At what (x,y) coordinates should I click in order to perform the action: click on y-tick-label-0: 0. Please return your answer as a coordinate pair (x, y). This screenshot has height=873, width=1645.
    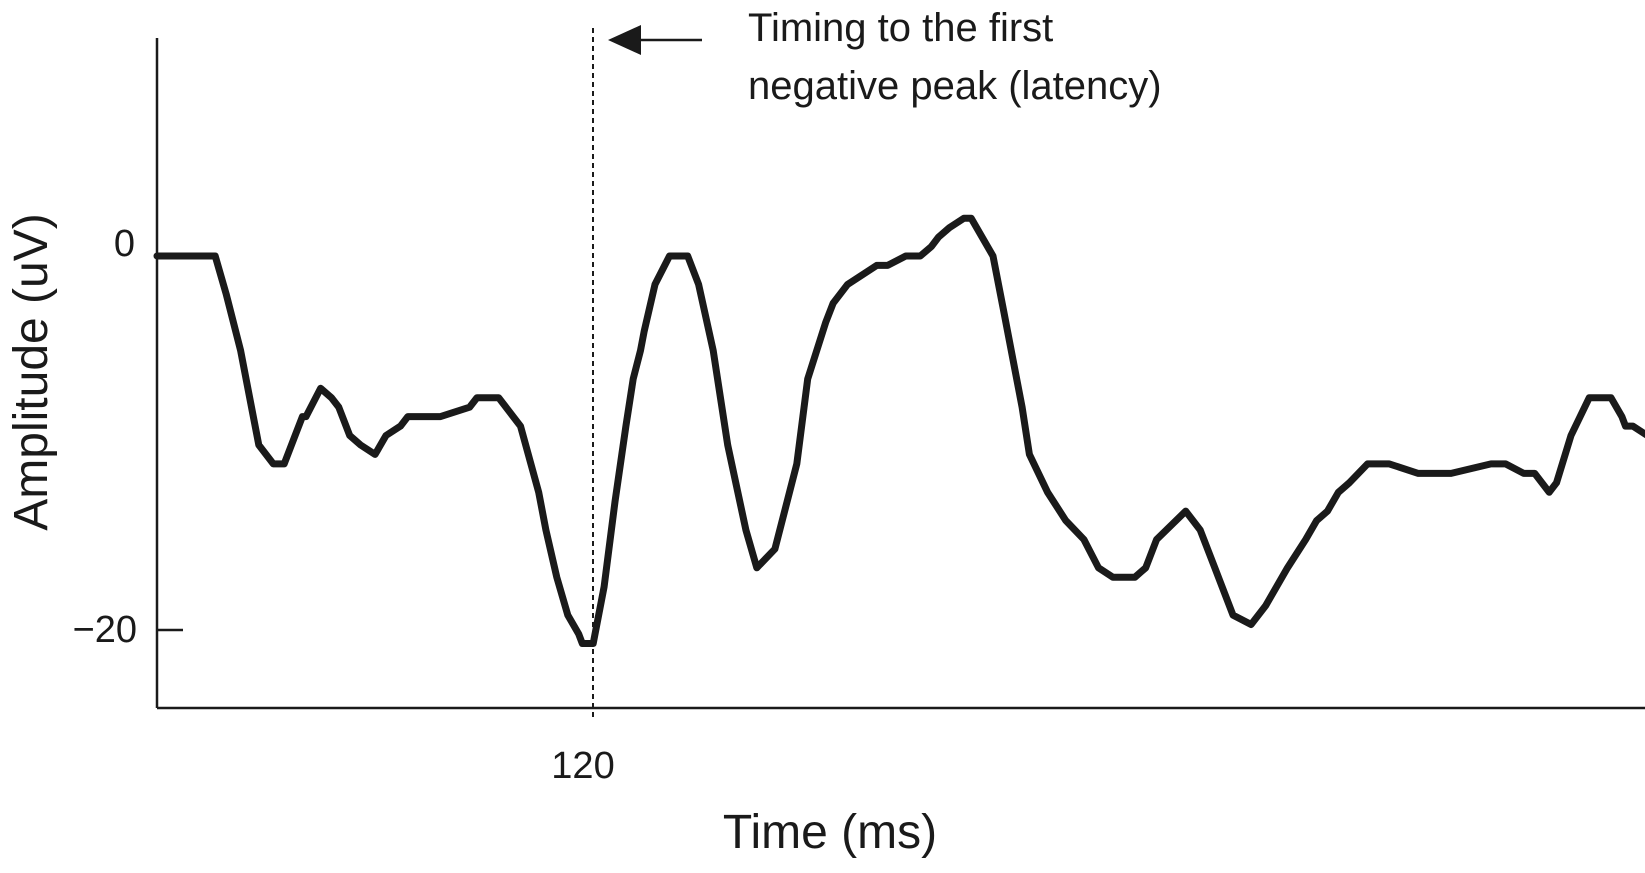
    Looking at the image, I should click on (124, 244).